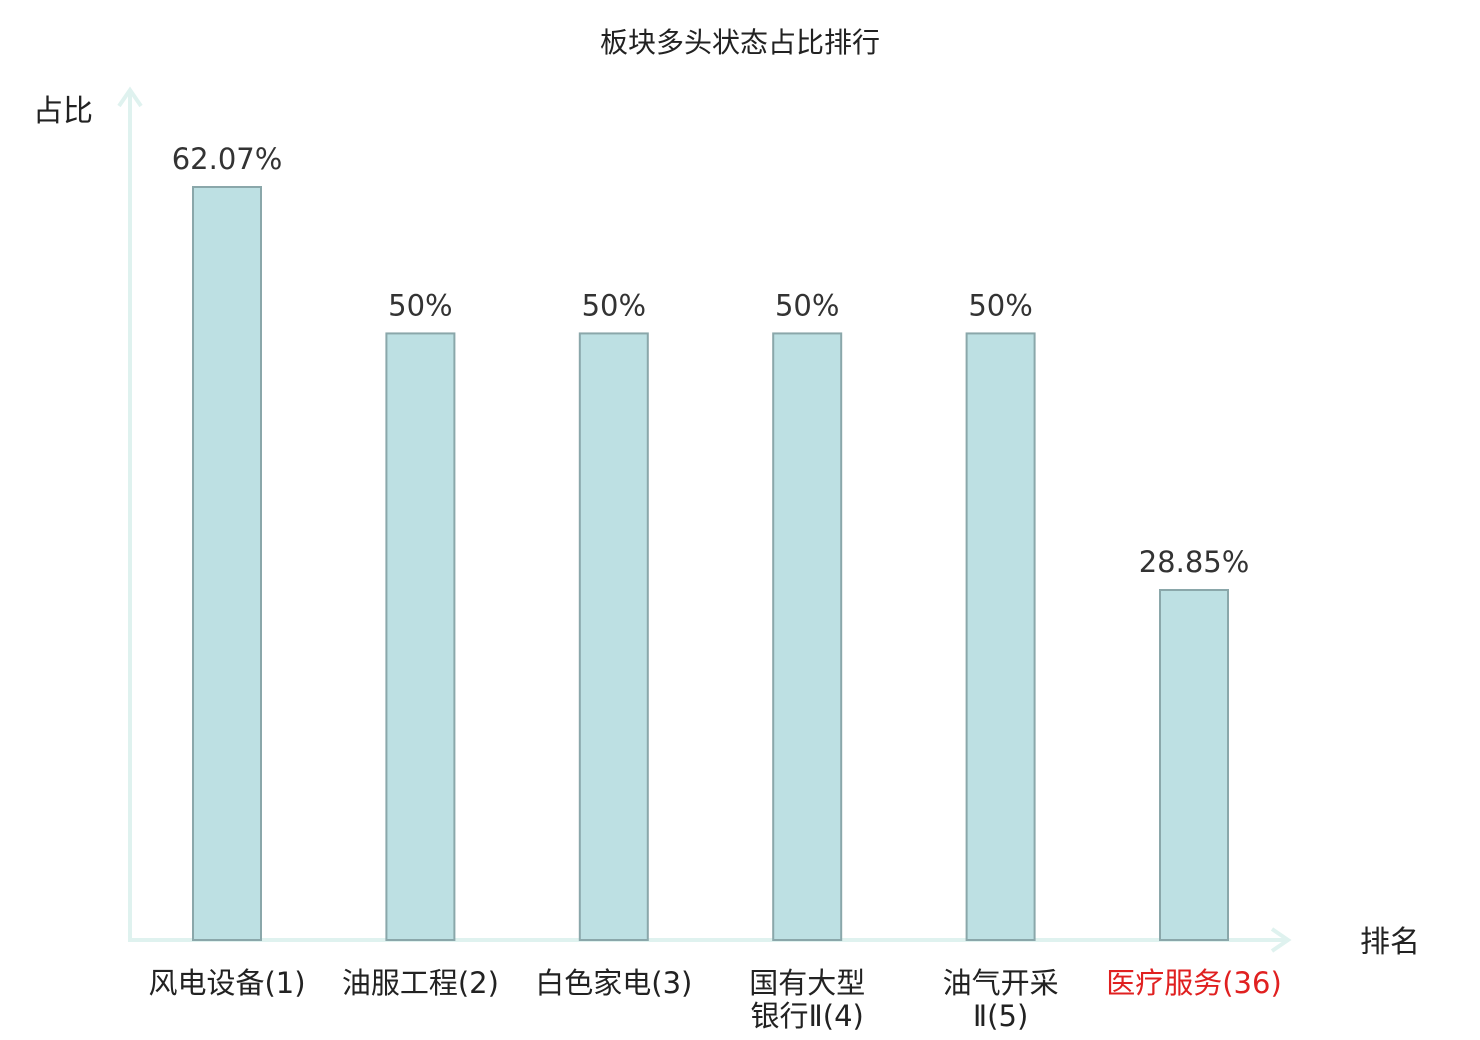 Image resolution: width=1480 pixels, height=1040 pixels. I want to click on x-tick-label: 油服工程(2), so click(420, 983).